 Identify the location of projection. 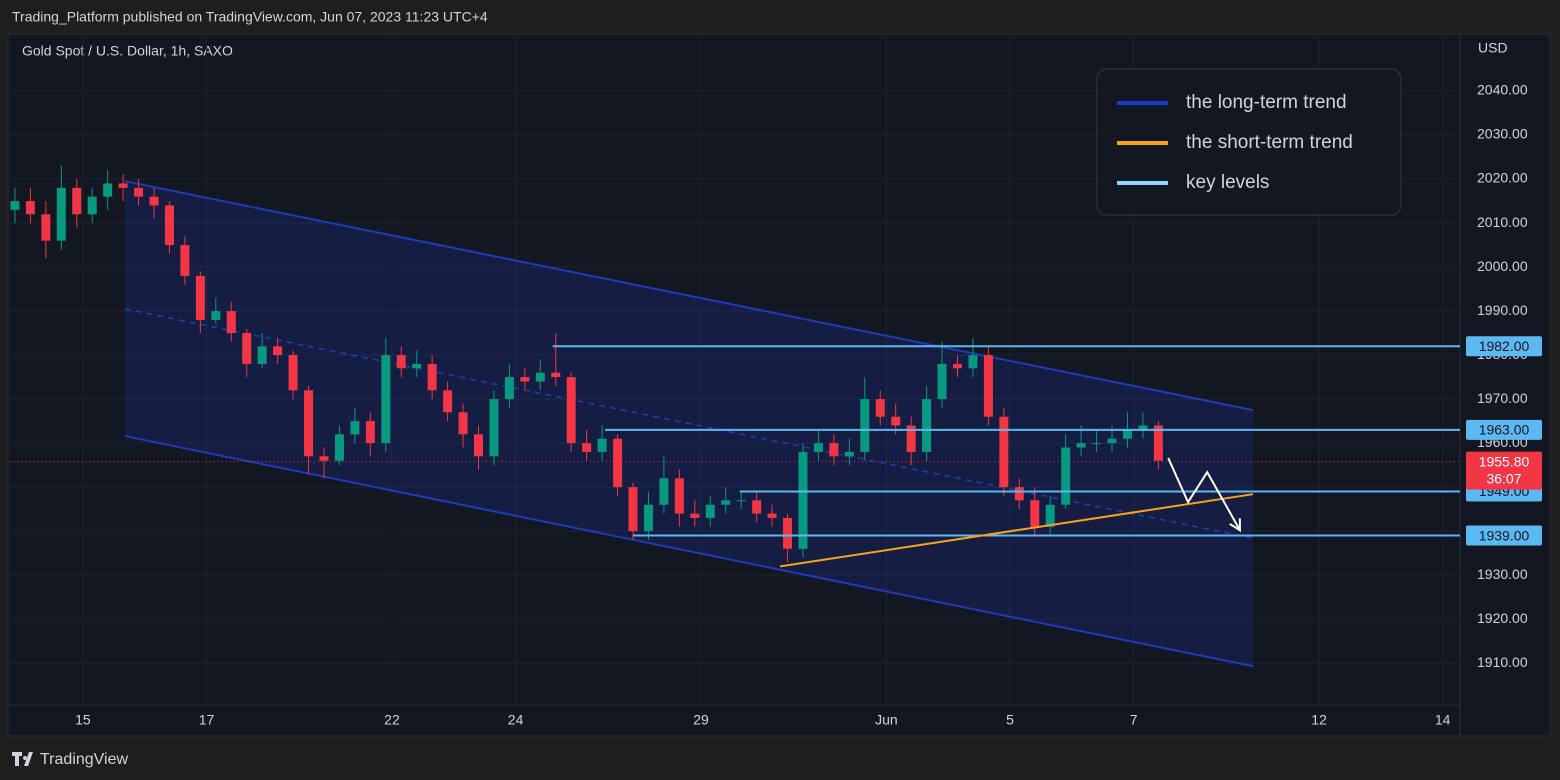
(1204, 494).